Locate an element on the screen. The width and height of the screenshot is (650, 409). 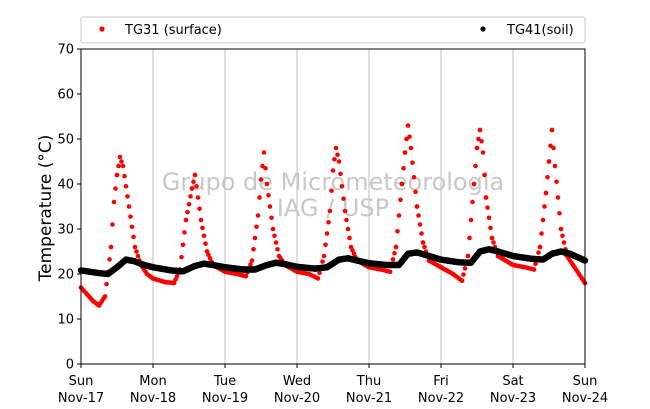
x-tick-label-date: Nov-20 is located at coordinates (297, 398).